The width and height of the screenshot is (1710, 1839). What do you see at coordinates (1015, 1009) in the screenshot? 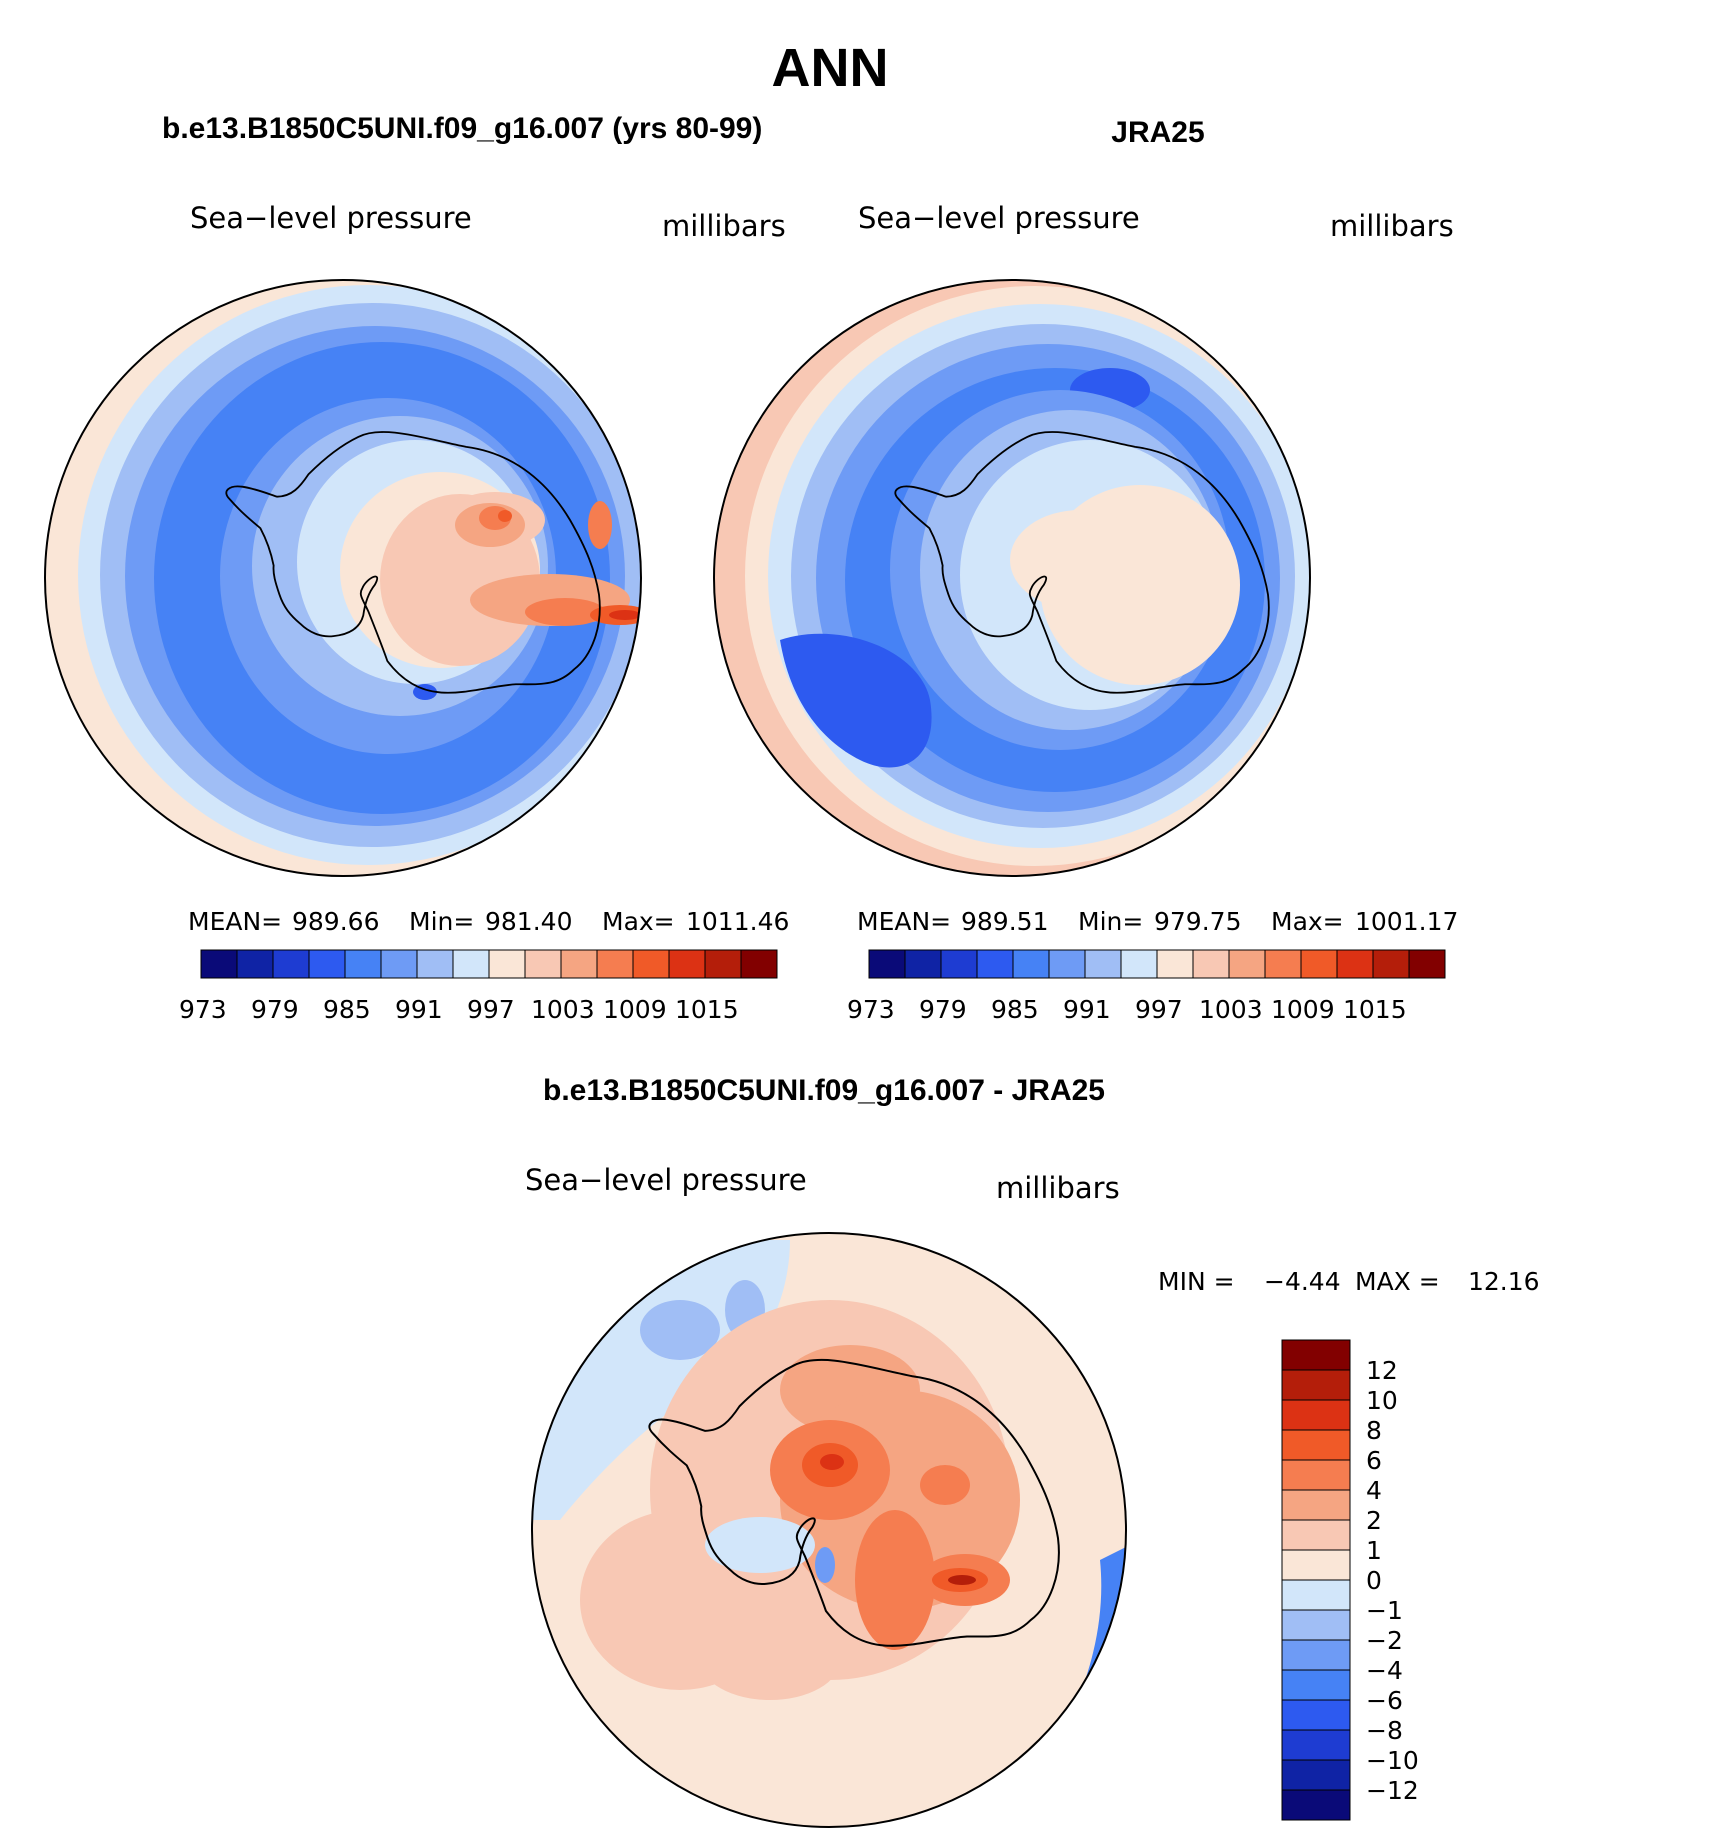
I see `obs-colorbar-tick-label: 985` at bounding box center [1015, 1009].